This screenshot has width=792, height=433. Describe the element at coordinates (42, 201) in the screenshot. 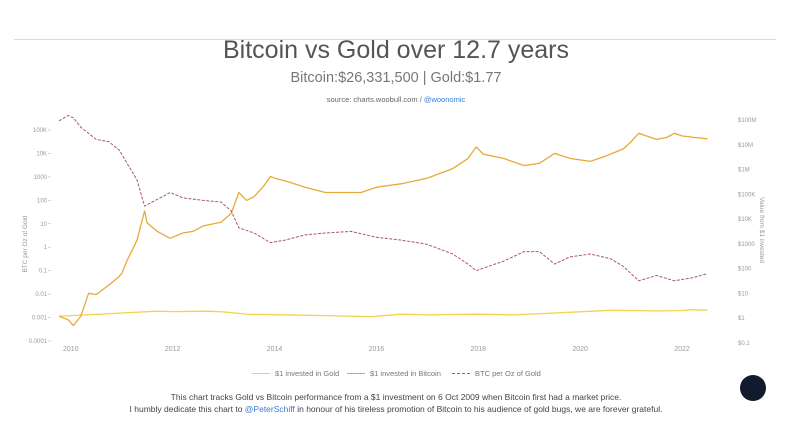

I see `left-tick-label: 100` at that location.